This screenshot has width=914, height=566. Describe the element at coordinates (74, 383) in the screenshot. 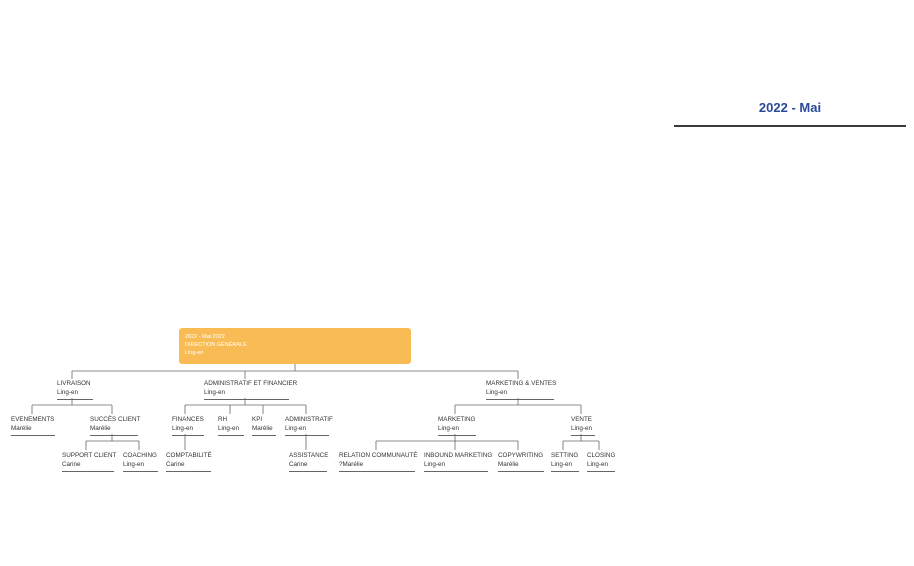

I see `node-label: LIVRAISON` at that location.